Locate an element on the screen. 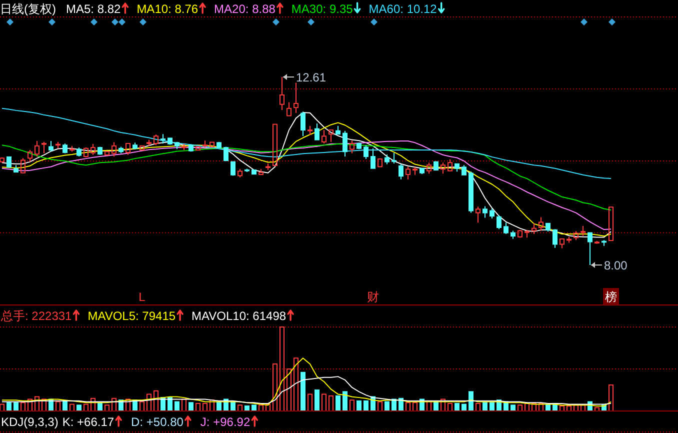 The width and height of the screenshot is (678, 433). text: MAVOL10: 61498 is located at coordinates (239, 316).